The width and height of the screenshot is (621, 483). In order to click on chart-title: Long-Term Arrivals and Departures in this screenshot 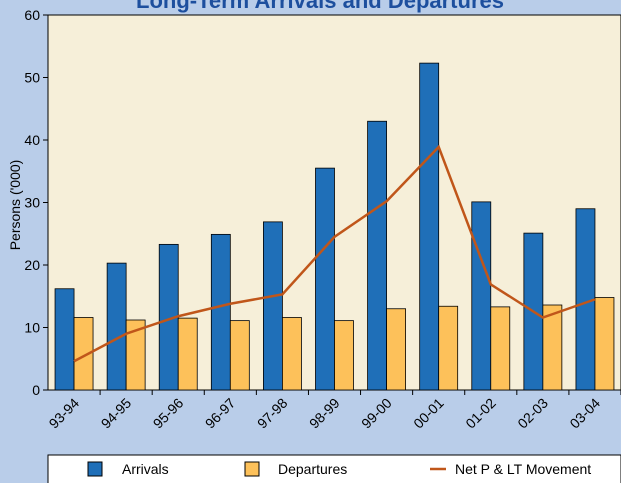, I will do `click(320, 6)`.